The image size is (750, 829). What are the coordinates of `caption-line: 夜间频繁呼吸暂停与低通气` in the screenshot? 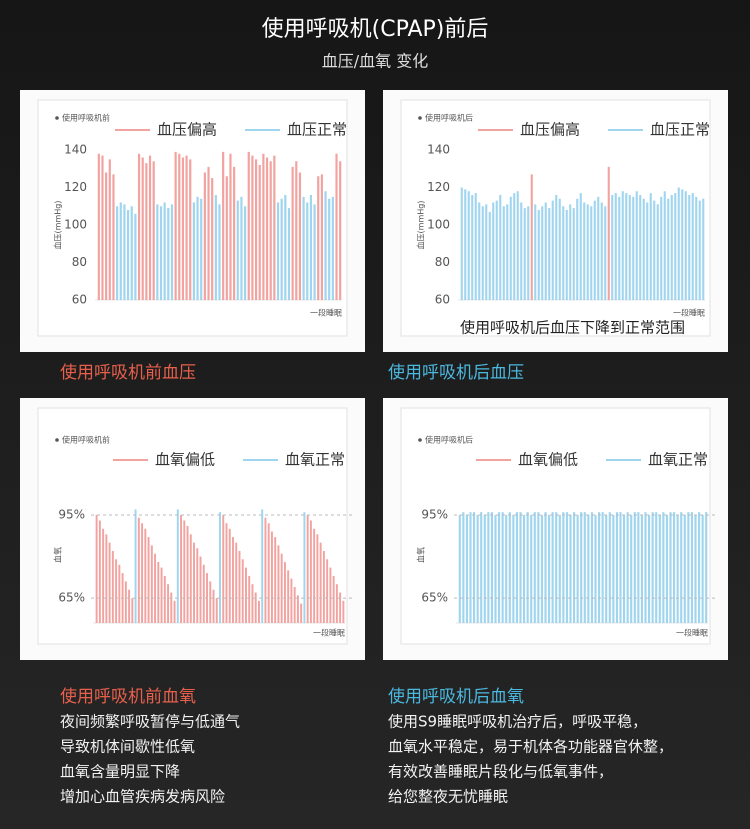 It's located at (150, 722).